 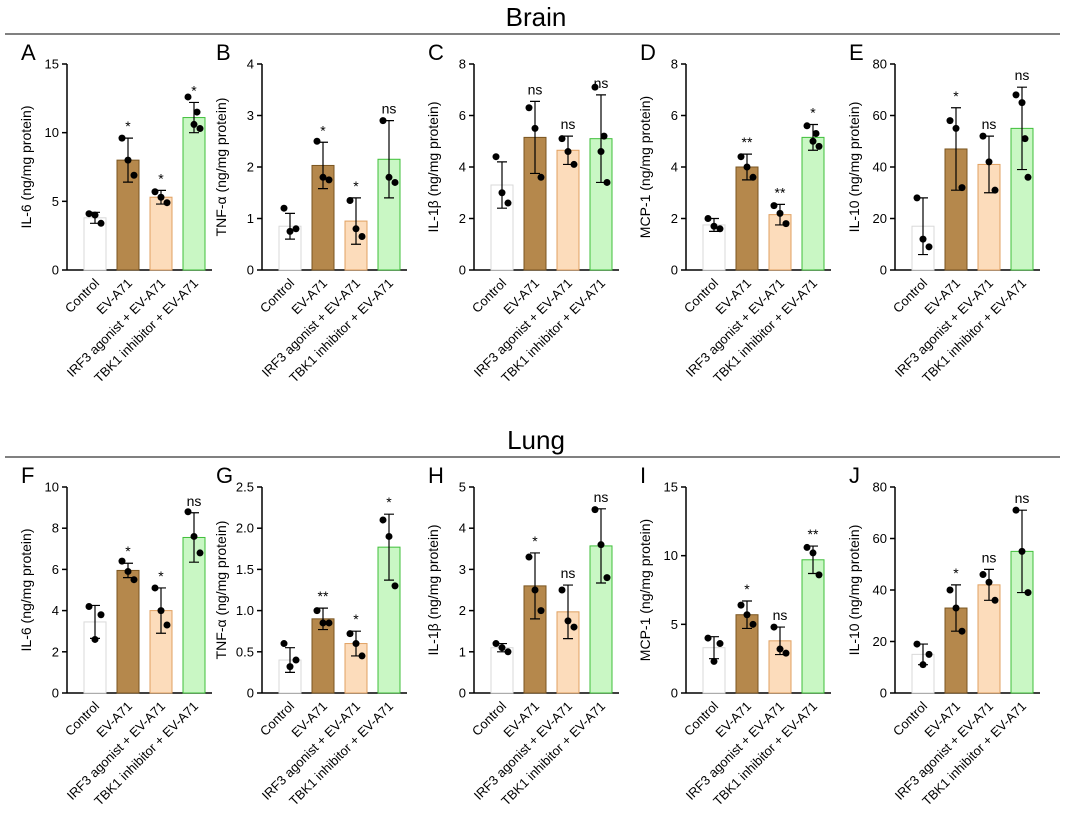 I want to click on y-tick-label: 4, so click(x=674, y=167).